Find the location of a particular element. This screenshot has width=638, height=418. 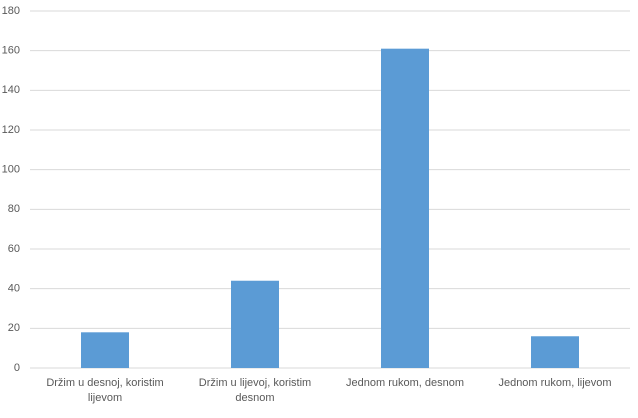

y-tick-label: 80 is located at coordinates (14, 209).